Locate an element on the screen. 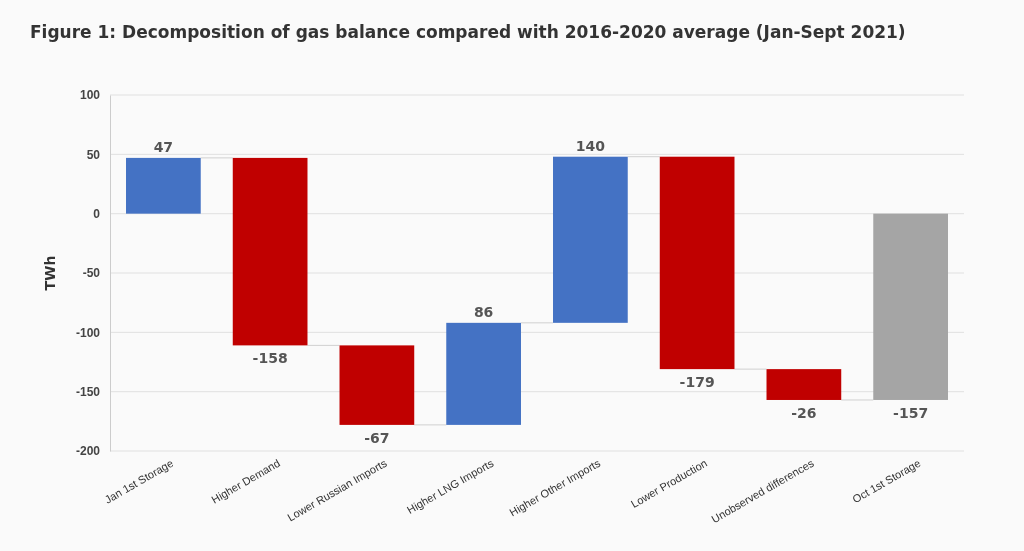 The image size is (1024, 551). data-label: 140 is located at coordinates (590, 145).